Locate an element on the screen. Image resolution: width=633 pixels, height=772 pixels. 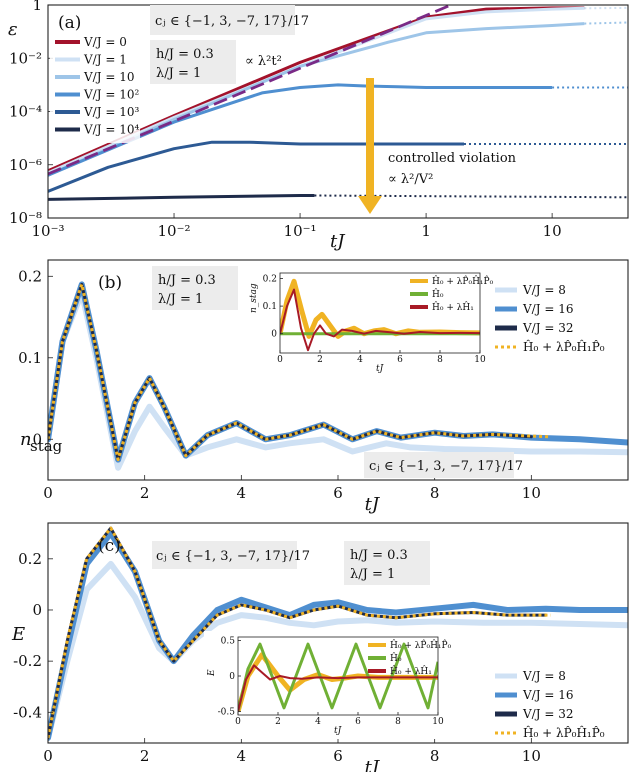
y-tick-label: 1 is located at coordinates (37, 7).